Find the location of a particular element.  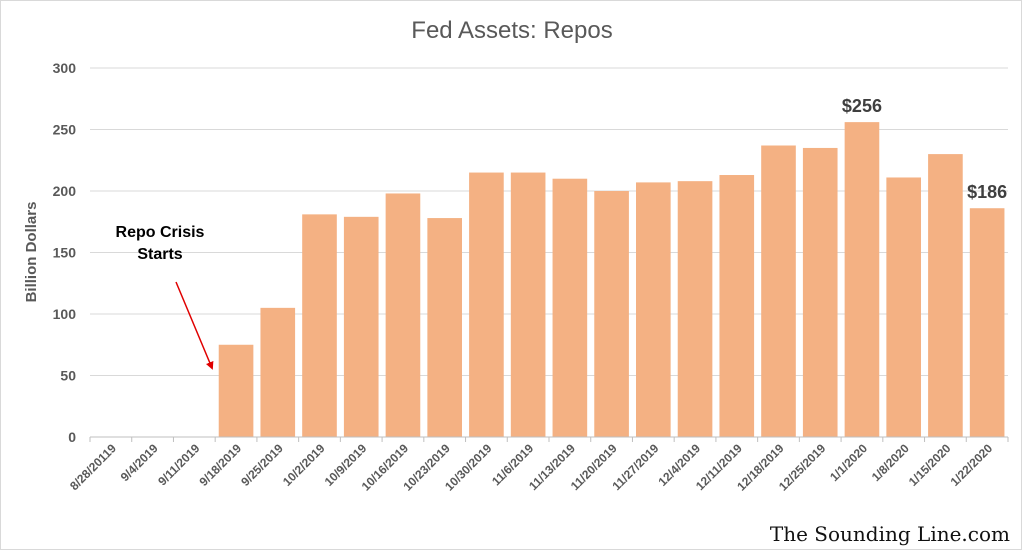

x-tick-label: 10/2/2019 is located at coordinates (304, 465).